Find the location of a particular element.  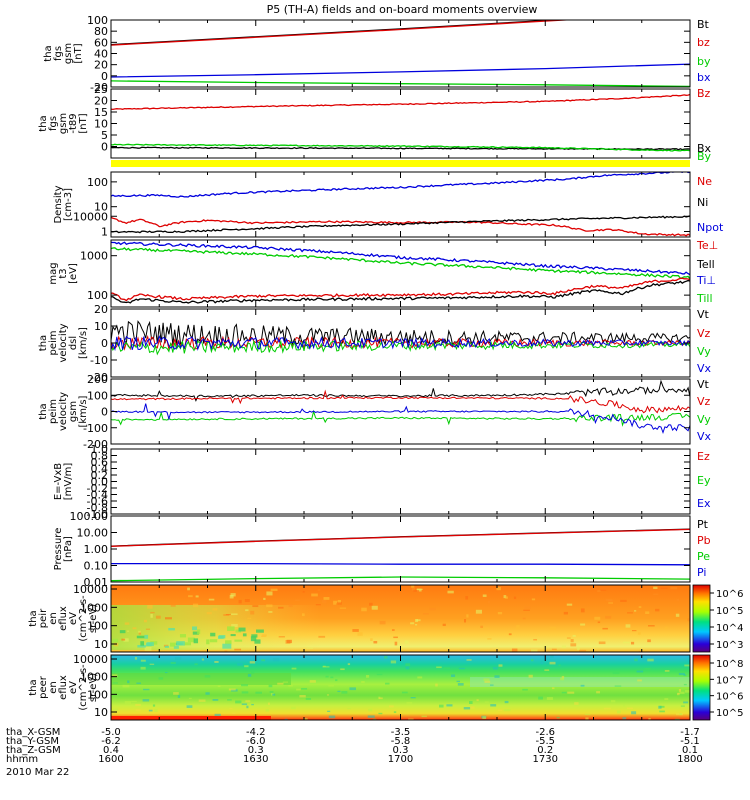

y-tick-label: 1000 is located at coordinates (94, 256).